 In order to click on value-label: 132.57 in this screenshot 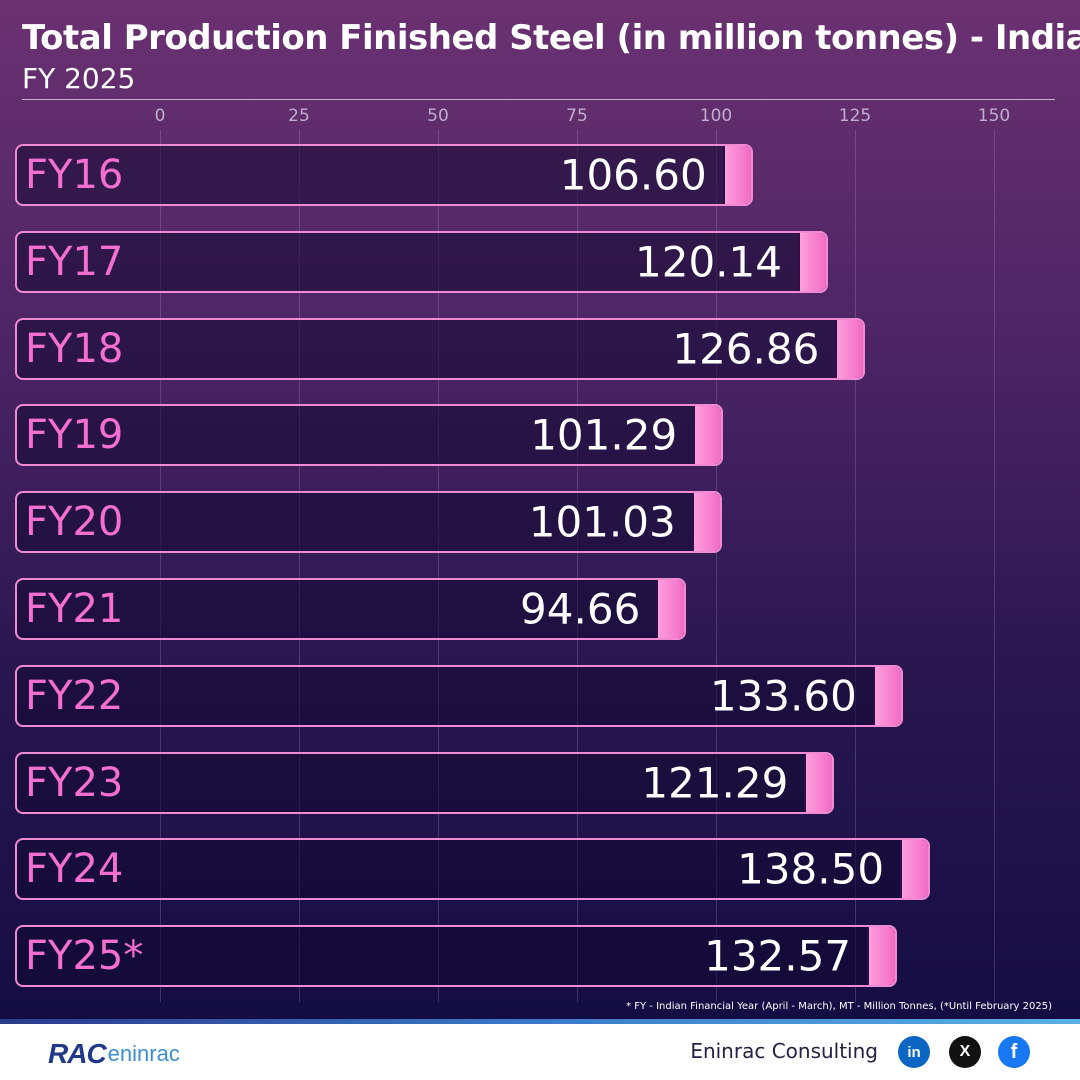, I will do `click(778, 956)`.